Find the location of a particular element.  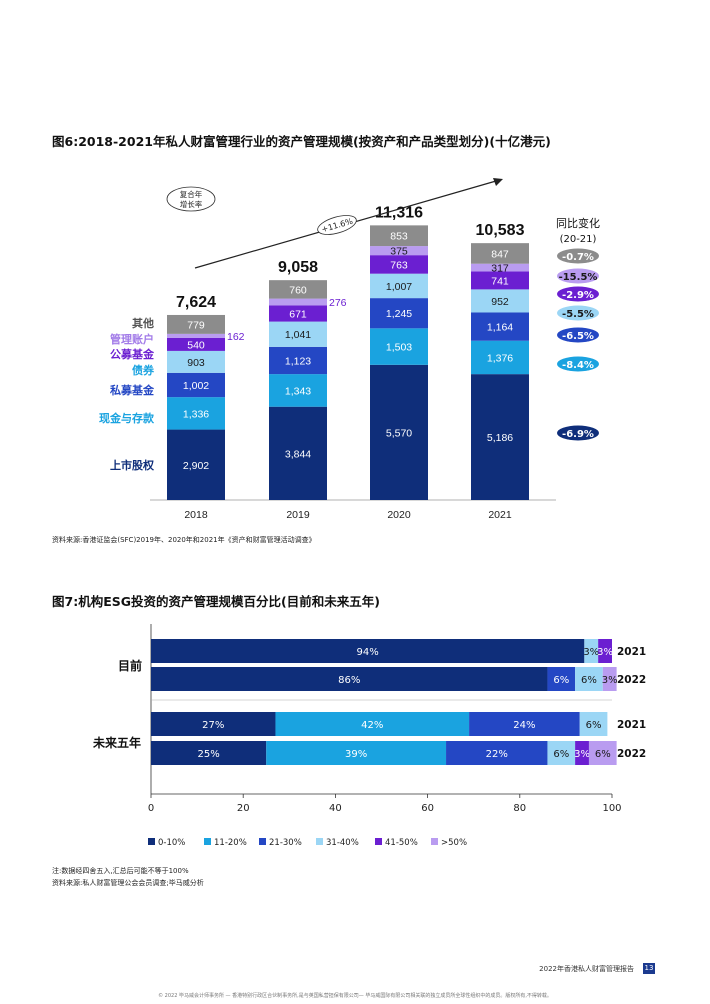

bar-value-label: 1,123 is located at coordinates (298, 361).